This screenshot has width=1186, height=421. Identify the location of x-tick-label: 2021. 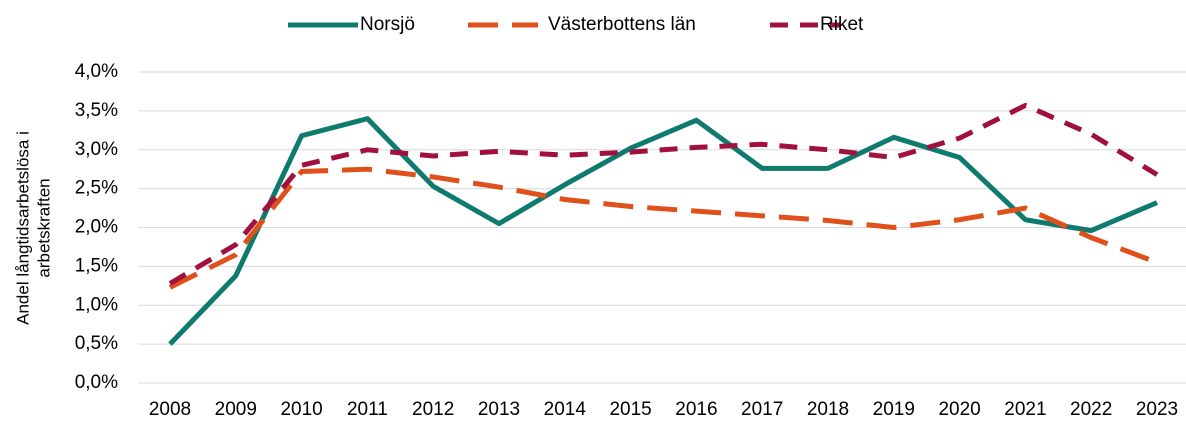
(1025, 409).